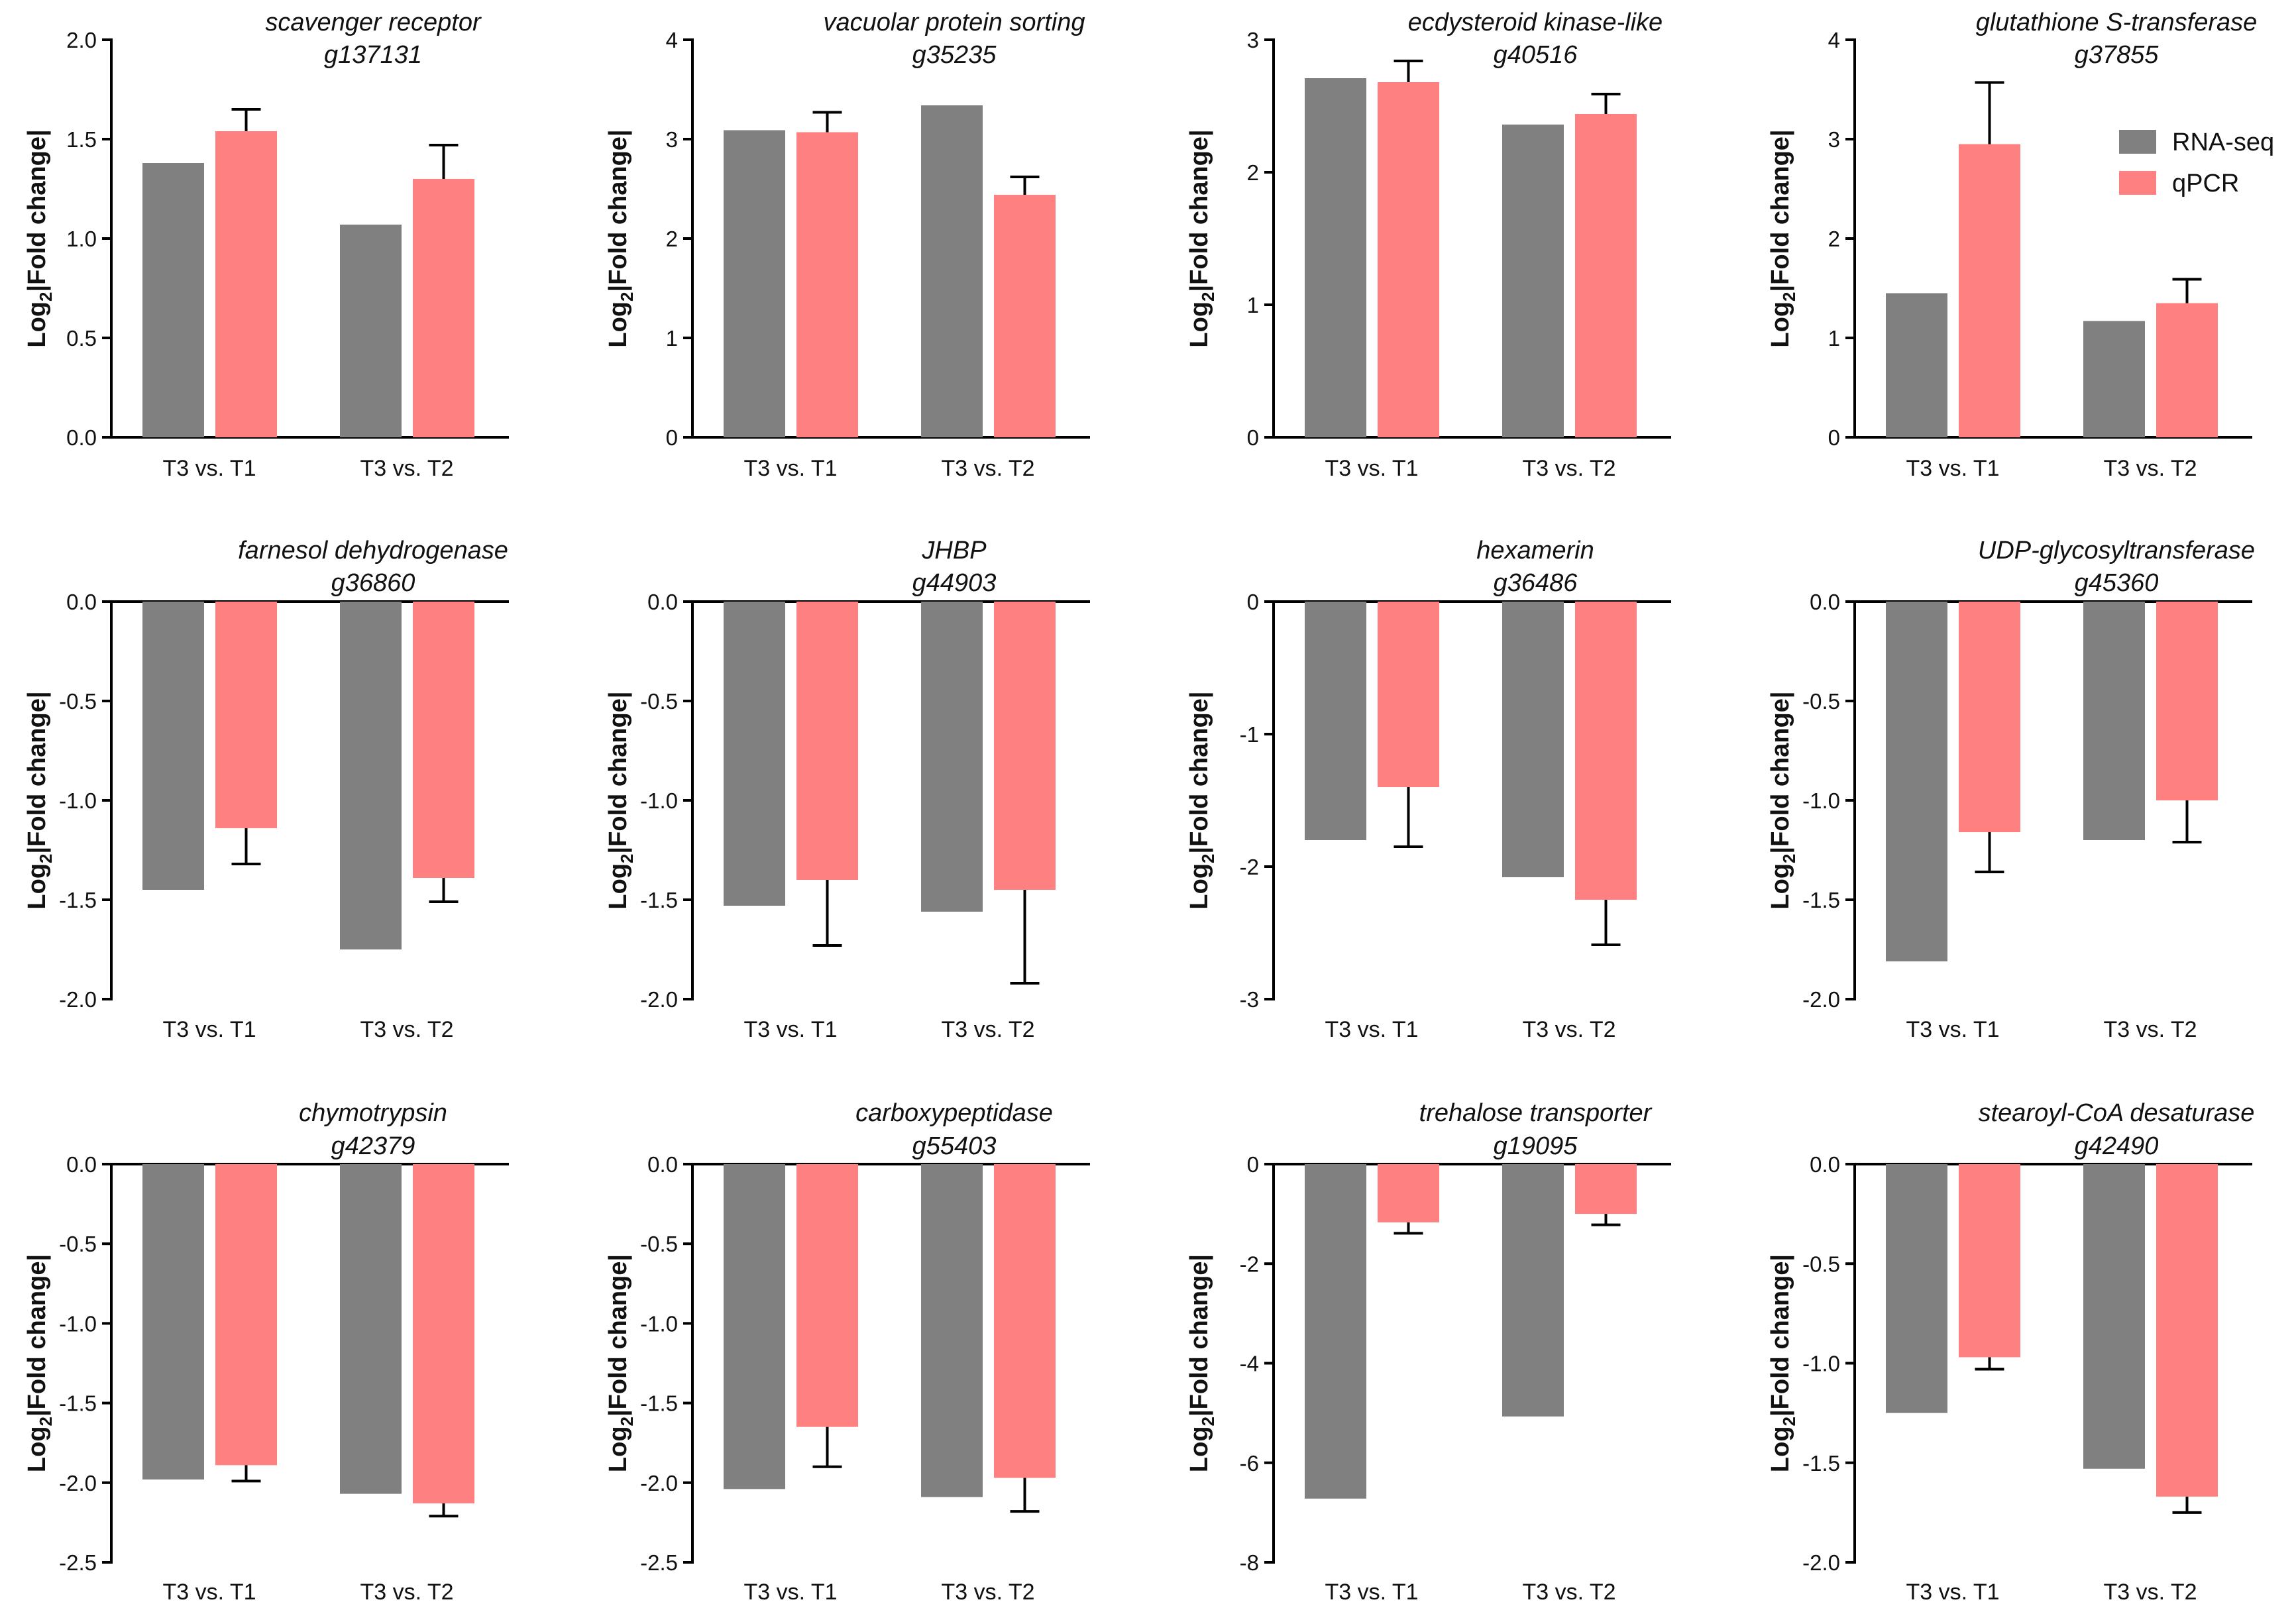  I want to click on y-tick-label: 2, so click(672, 239).